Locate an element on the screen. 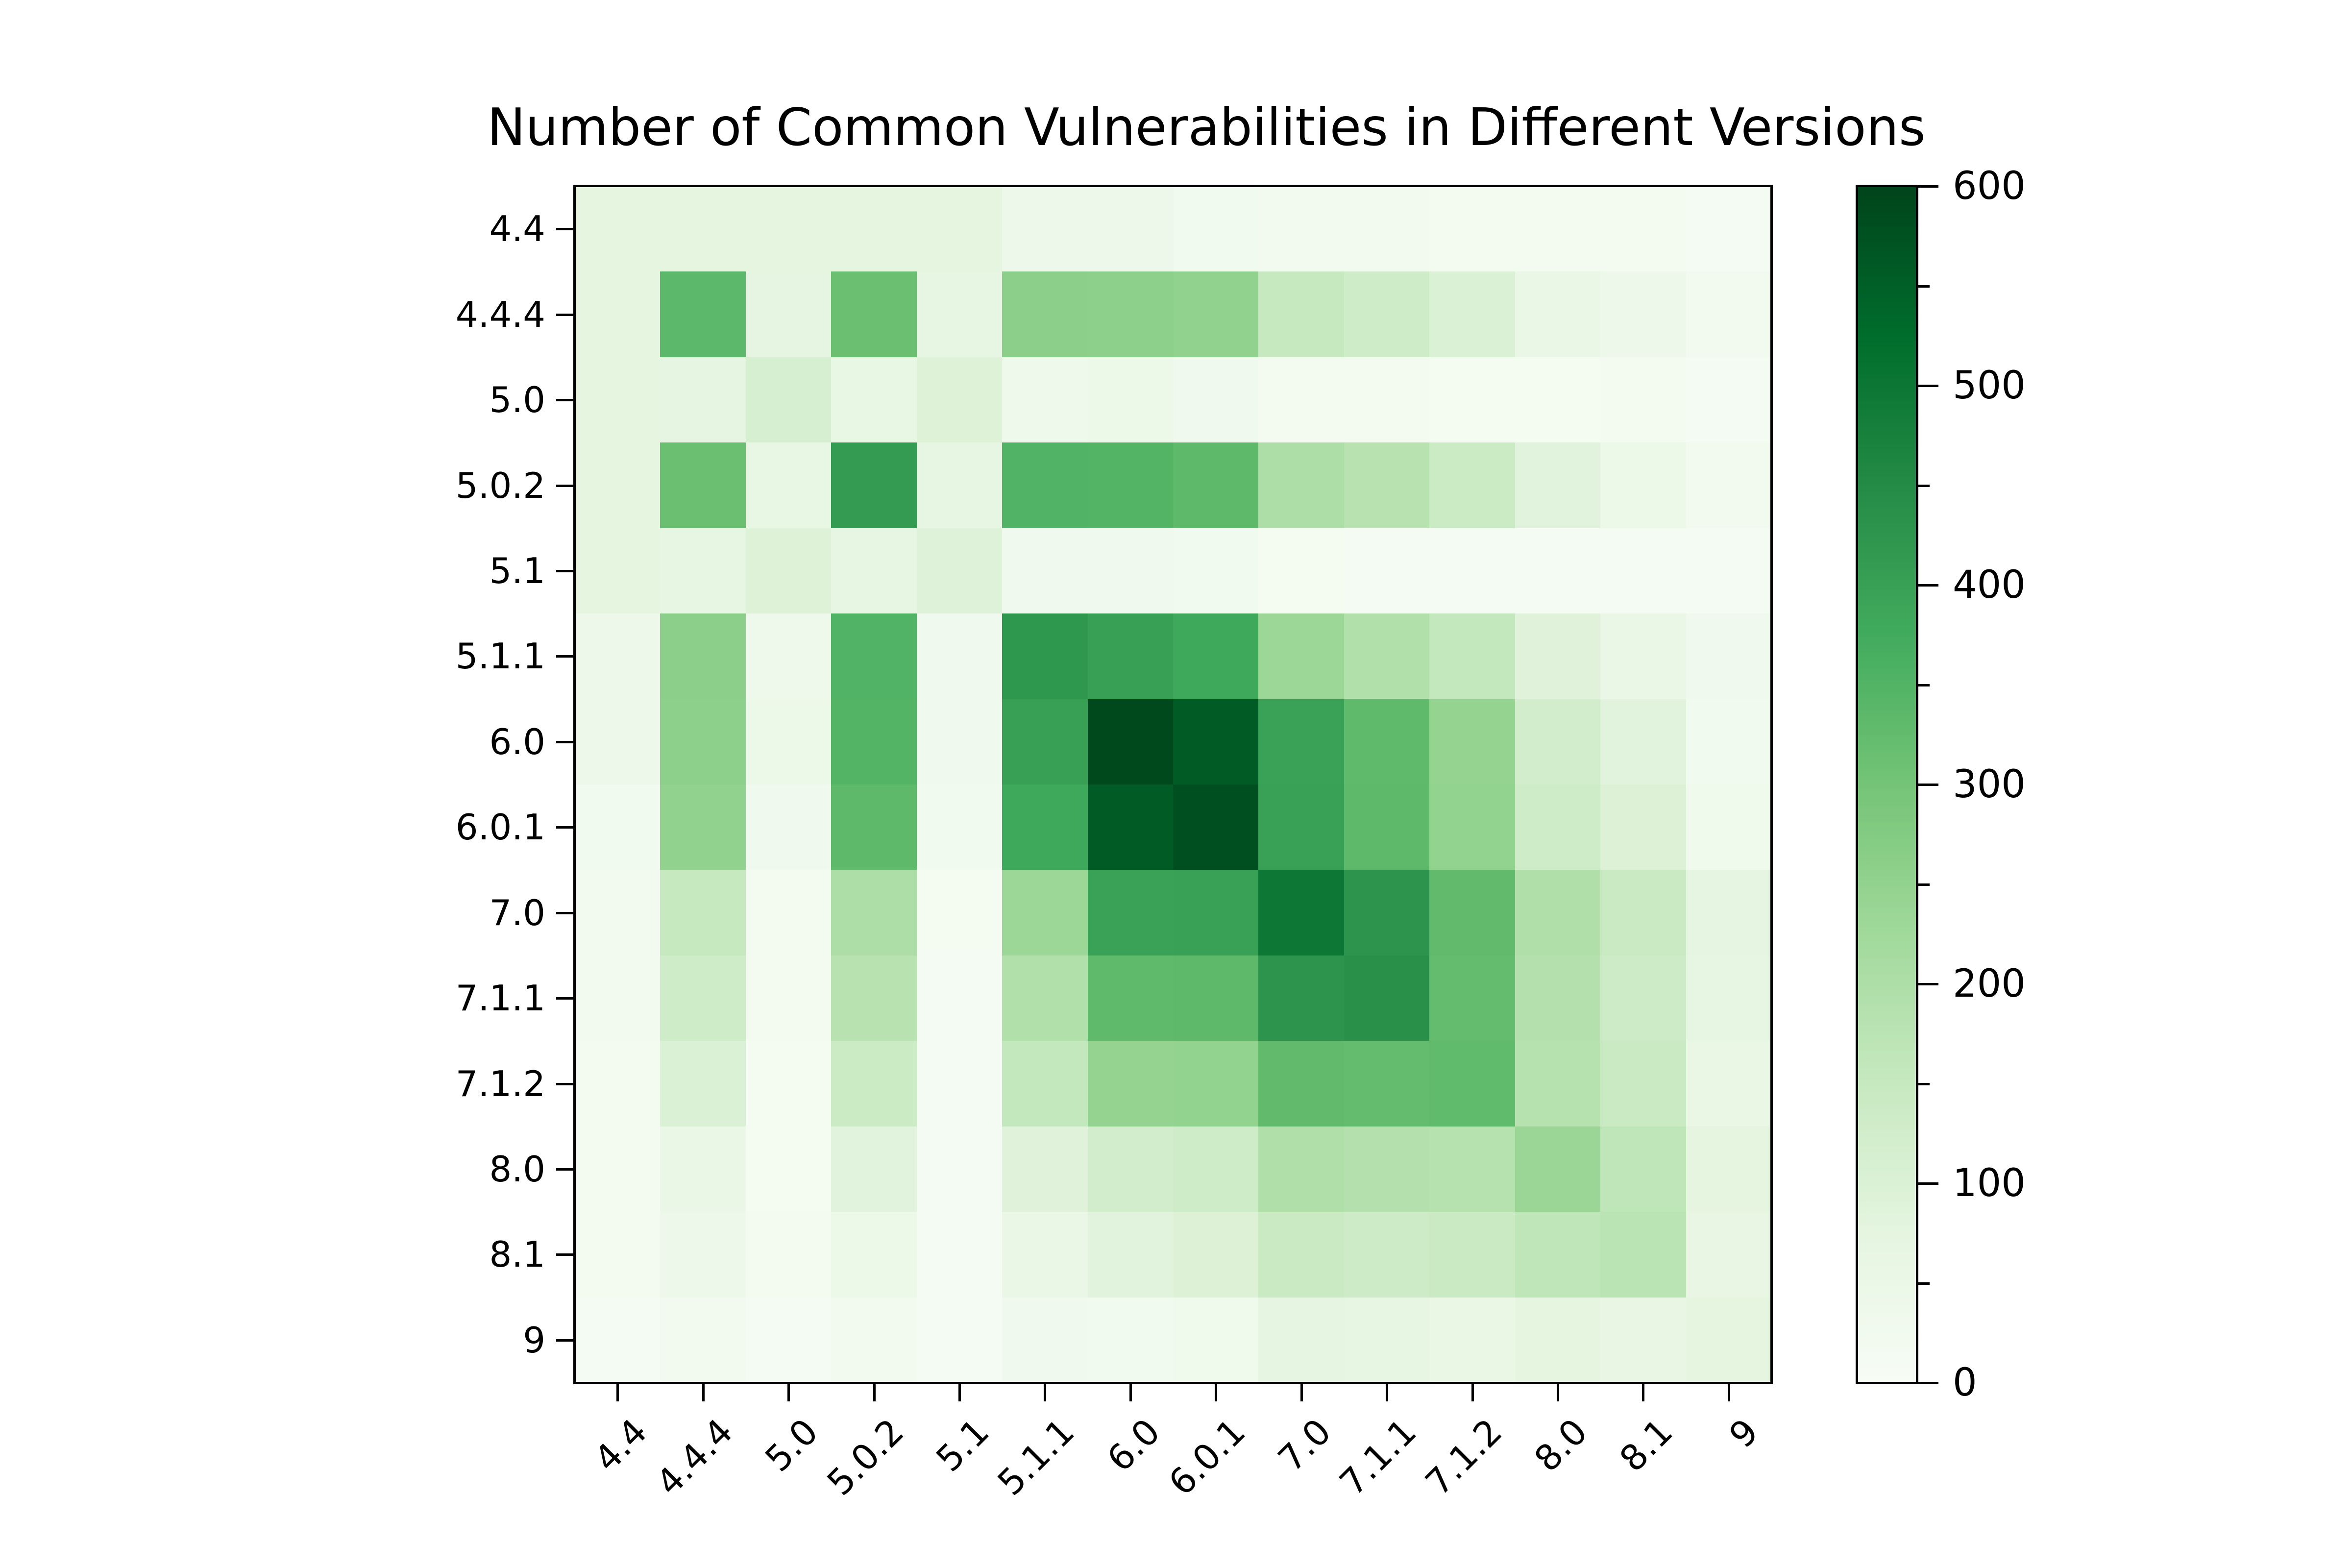 This screenshot has height=1568, width=2352. y-axis-tick-label: 4.4 is located at coordinates (517, 229).